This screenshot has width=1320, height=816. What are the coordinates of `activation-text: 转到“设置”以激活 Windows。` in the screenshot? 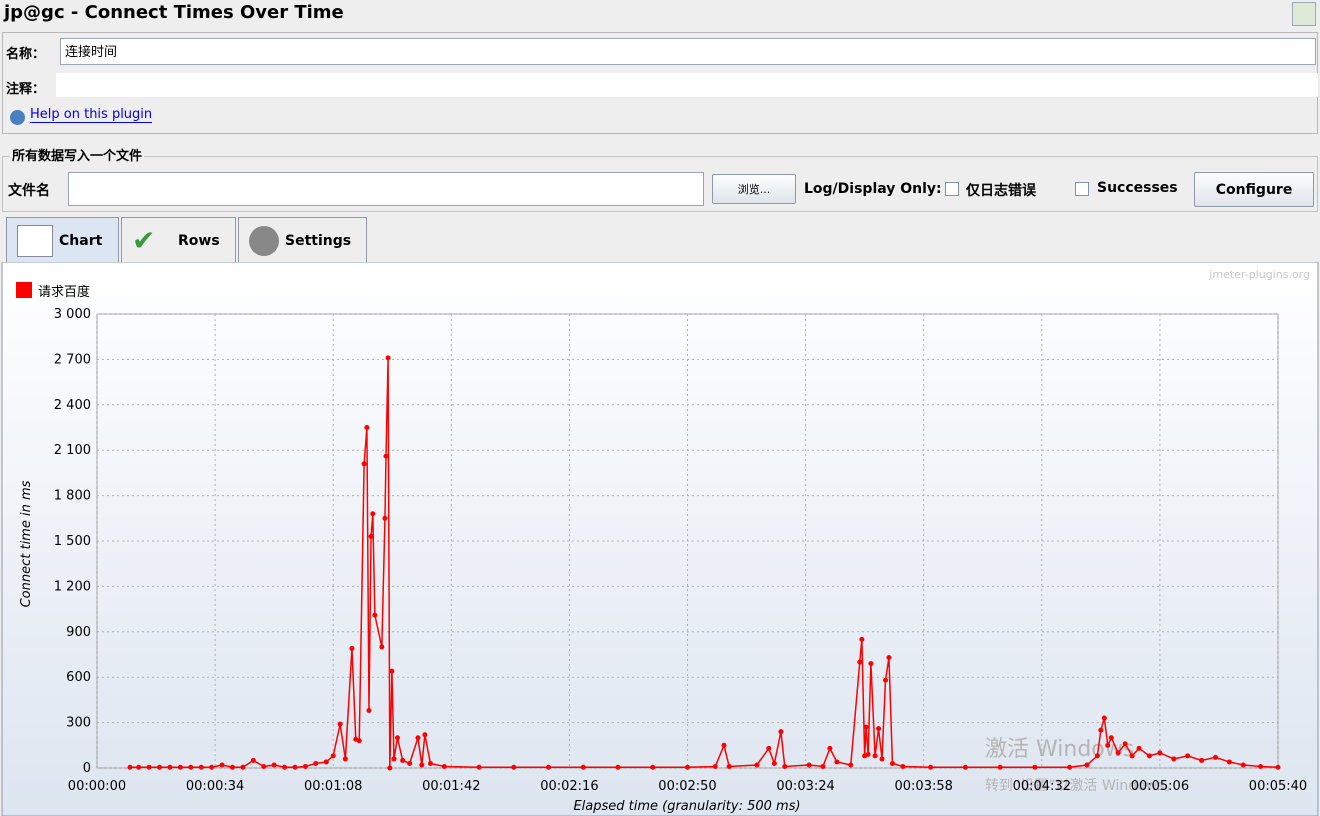 It's located at (1081, 785).